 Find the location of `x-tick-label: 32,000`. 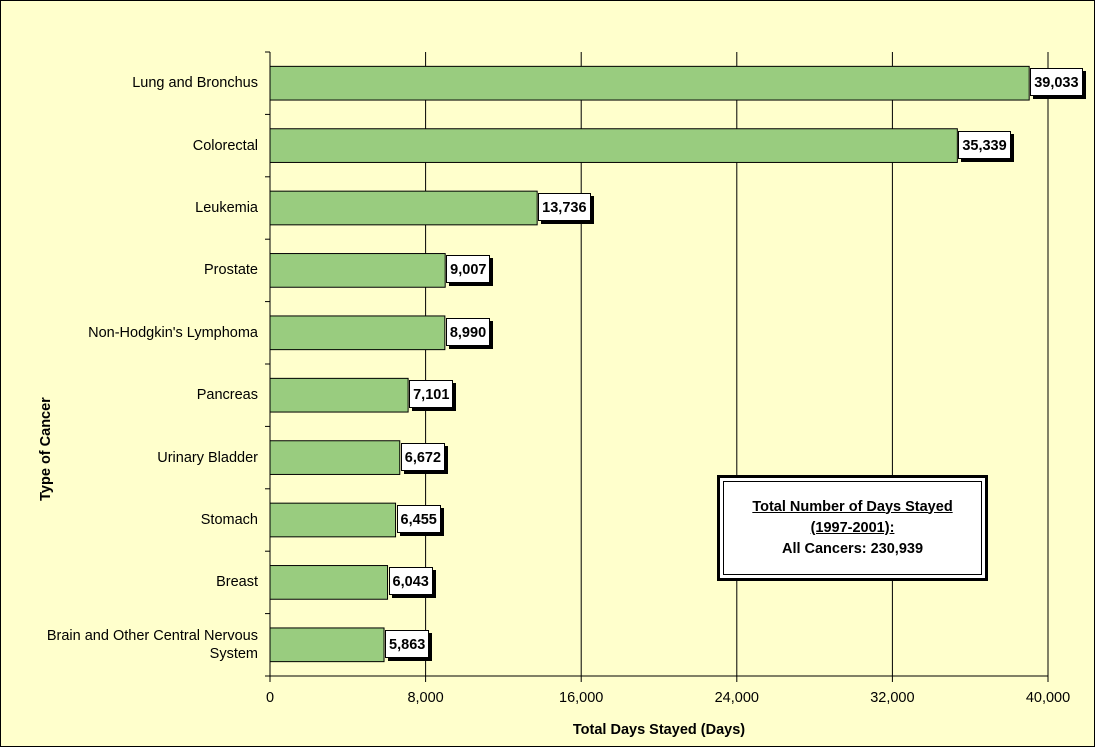

x-tick-label: 32,000 is located at coordinates (892, 698).